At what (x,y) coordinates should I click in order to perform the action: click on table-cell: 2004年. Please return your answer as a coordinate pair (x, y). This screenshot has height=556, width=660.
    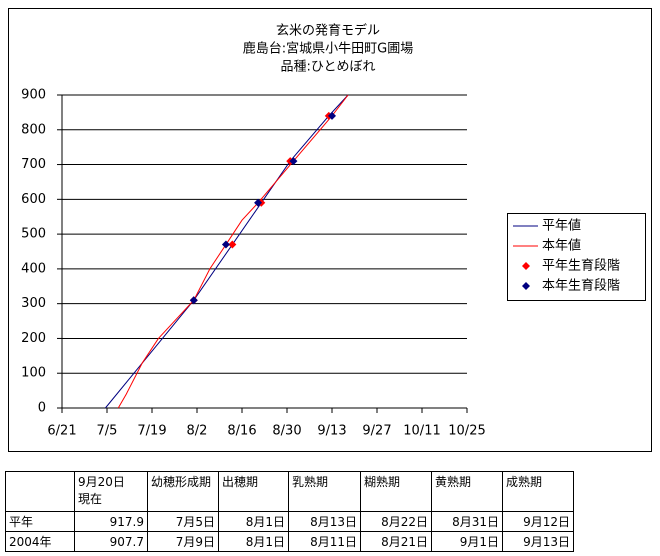
    Looking at the image, I should click on (40, 541).